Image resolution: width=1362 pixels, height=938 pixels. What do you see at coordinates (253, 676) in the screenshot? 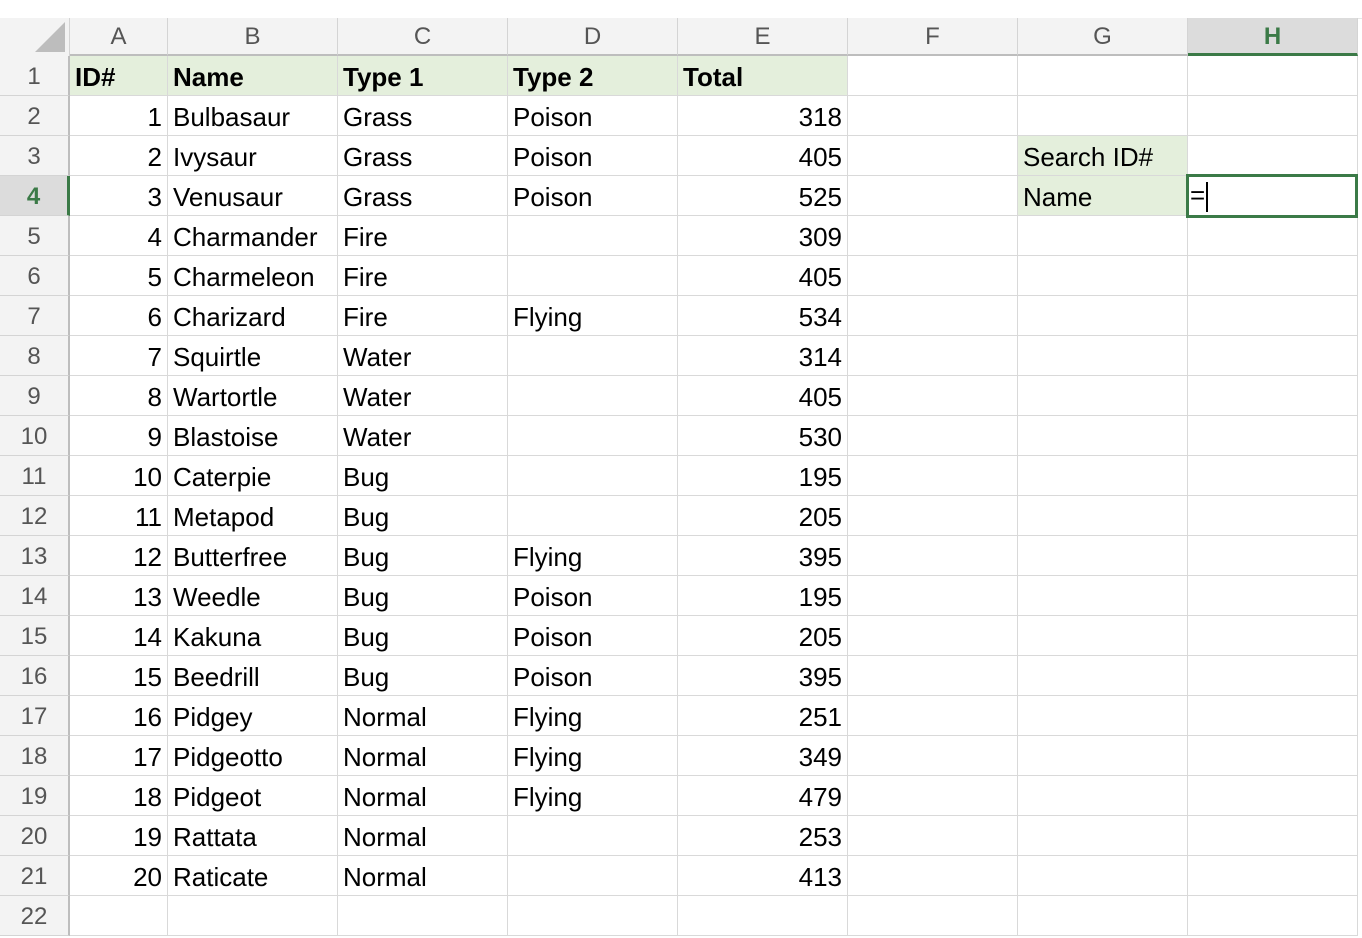
I see `cell-B16: Beedrill` at bounding box center [253, 676].